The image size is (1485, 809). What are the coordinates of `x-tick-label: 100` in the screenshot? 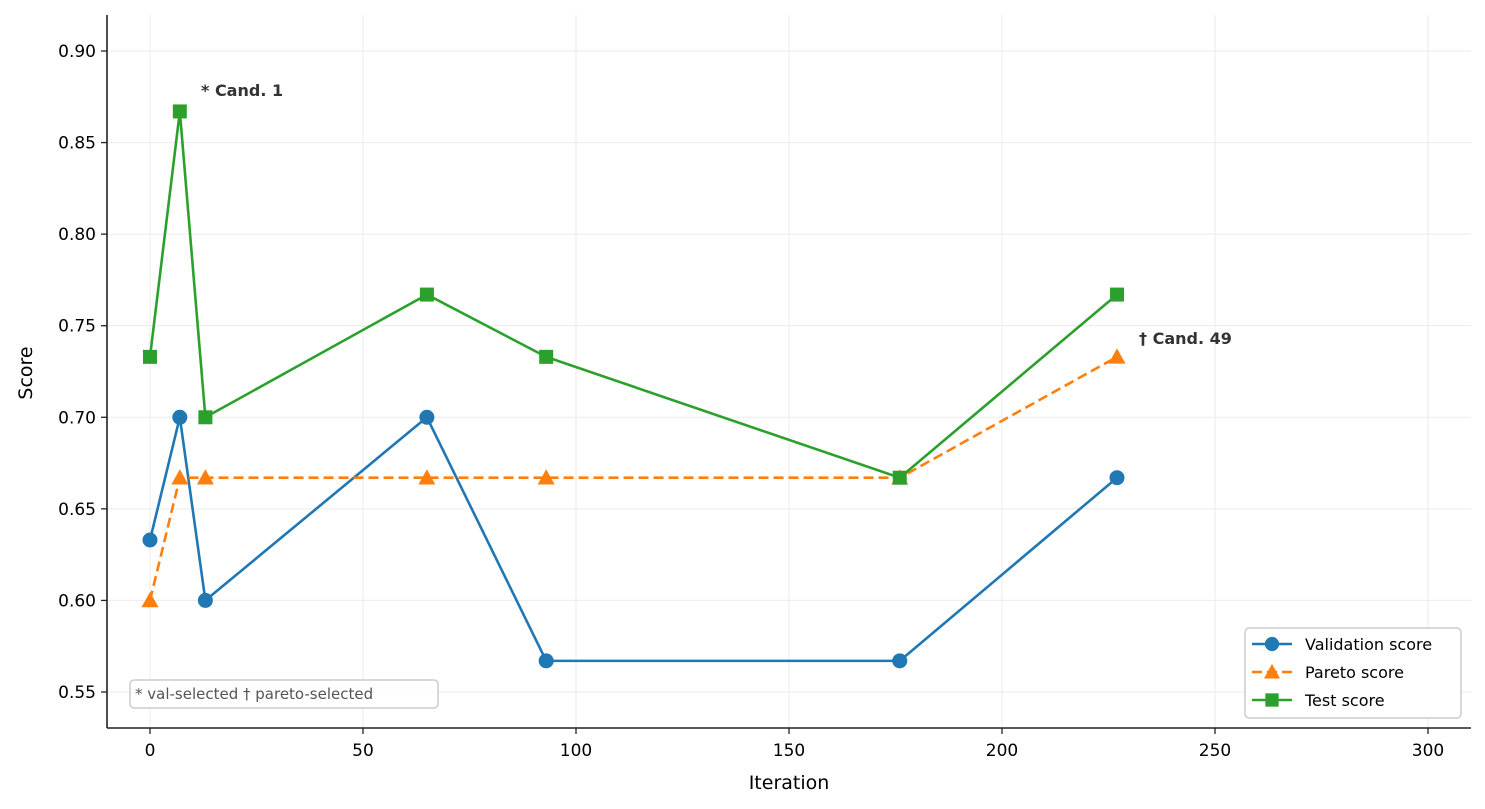 It's located at (576, 751).